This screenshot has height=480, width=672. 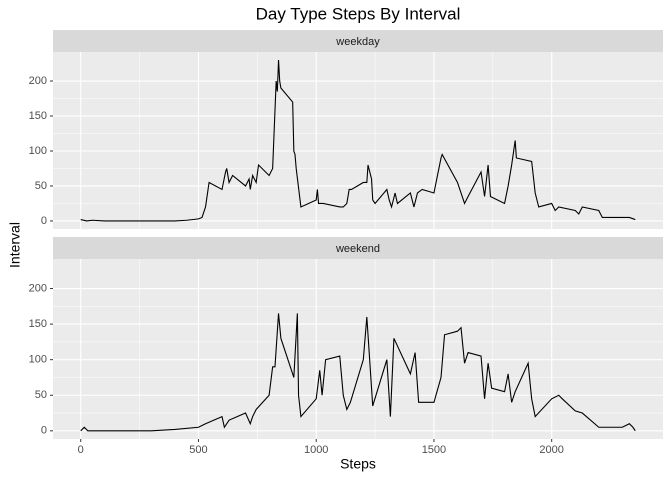 What do you see at coordinates (81, 450) in the screenshot?
I see `x-tick-label: 0` at bounding box center [81, 450].